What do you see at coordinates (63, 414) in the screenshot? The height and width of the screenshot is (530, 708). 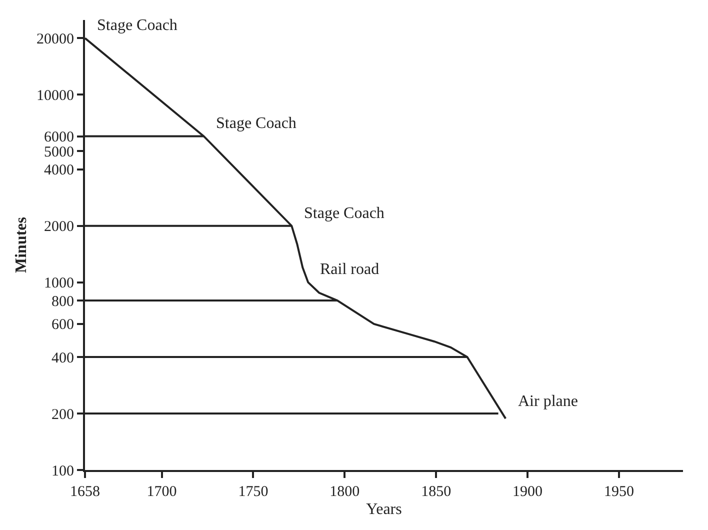 I see `y-tick-label: 200` at bounding box center [63, 414].